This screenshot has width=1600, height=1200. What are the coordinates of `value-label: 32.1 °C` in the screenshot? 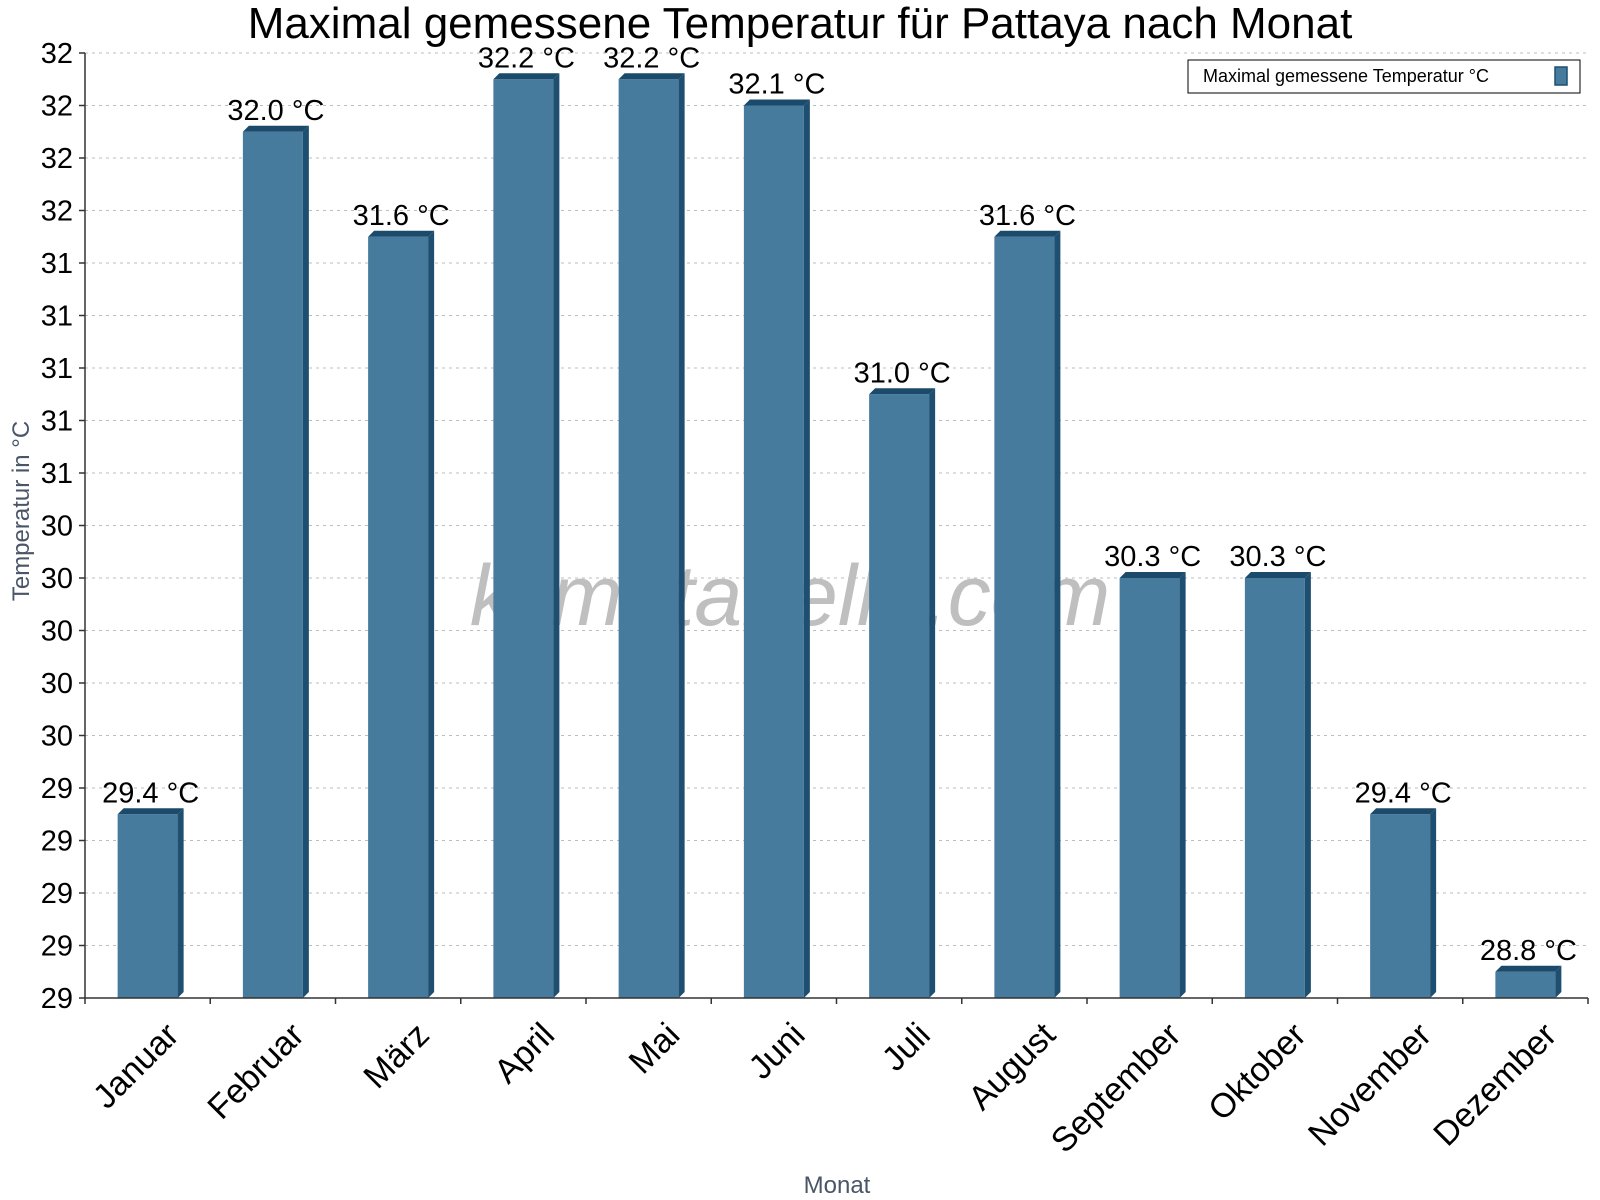 It's located at (776, 85).